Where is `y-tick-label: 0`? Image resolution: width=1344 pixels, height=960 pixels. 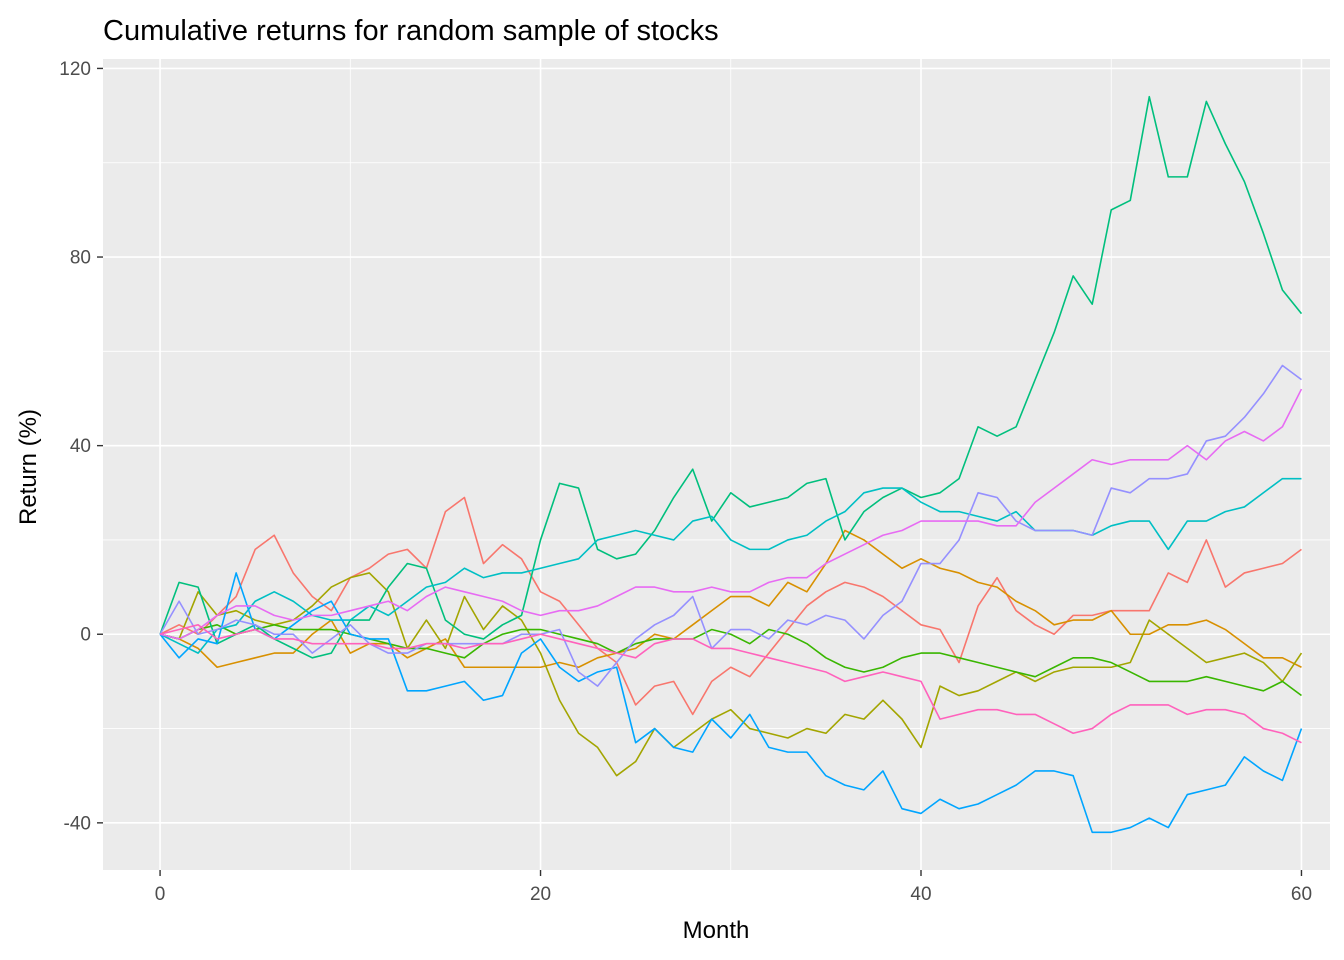 y-tick-label: 0 is located at coordinates (85, 635).